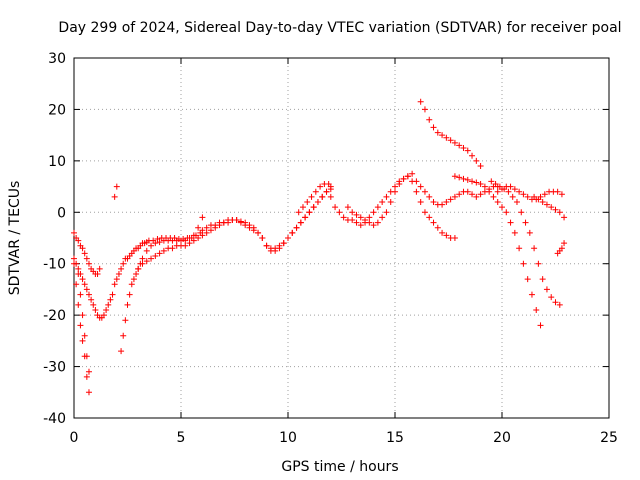 The width and height of the screenshot is (640, 480). What do you see at coordinates (170, 243) in the screenshot?
I see `series-track-g` at bounding box center [170, 243].